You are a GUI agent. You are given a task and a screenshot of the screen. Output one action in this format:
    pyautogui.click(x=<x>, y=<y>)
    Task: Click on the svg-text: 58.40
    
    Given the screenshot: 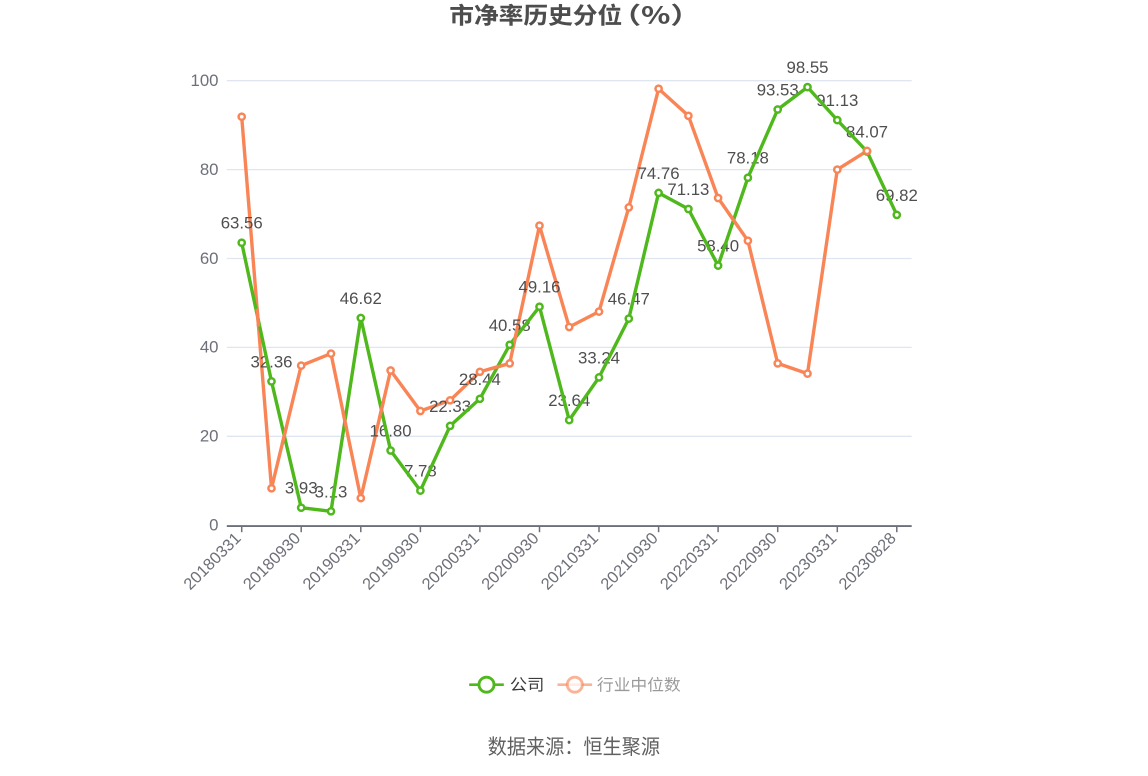 What is the action you would take?
    pyautogui.click(x=718, y=246)
    